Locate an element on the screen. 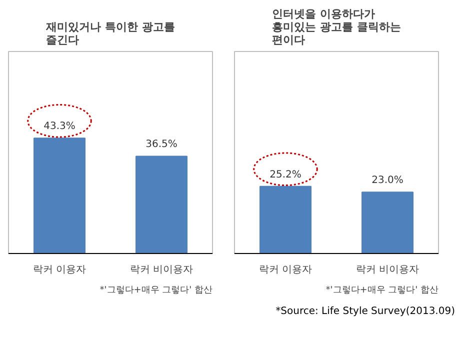 This screenshot has height=344, width=457. data-label: 25.2% is located at coordinates (286, 174).